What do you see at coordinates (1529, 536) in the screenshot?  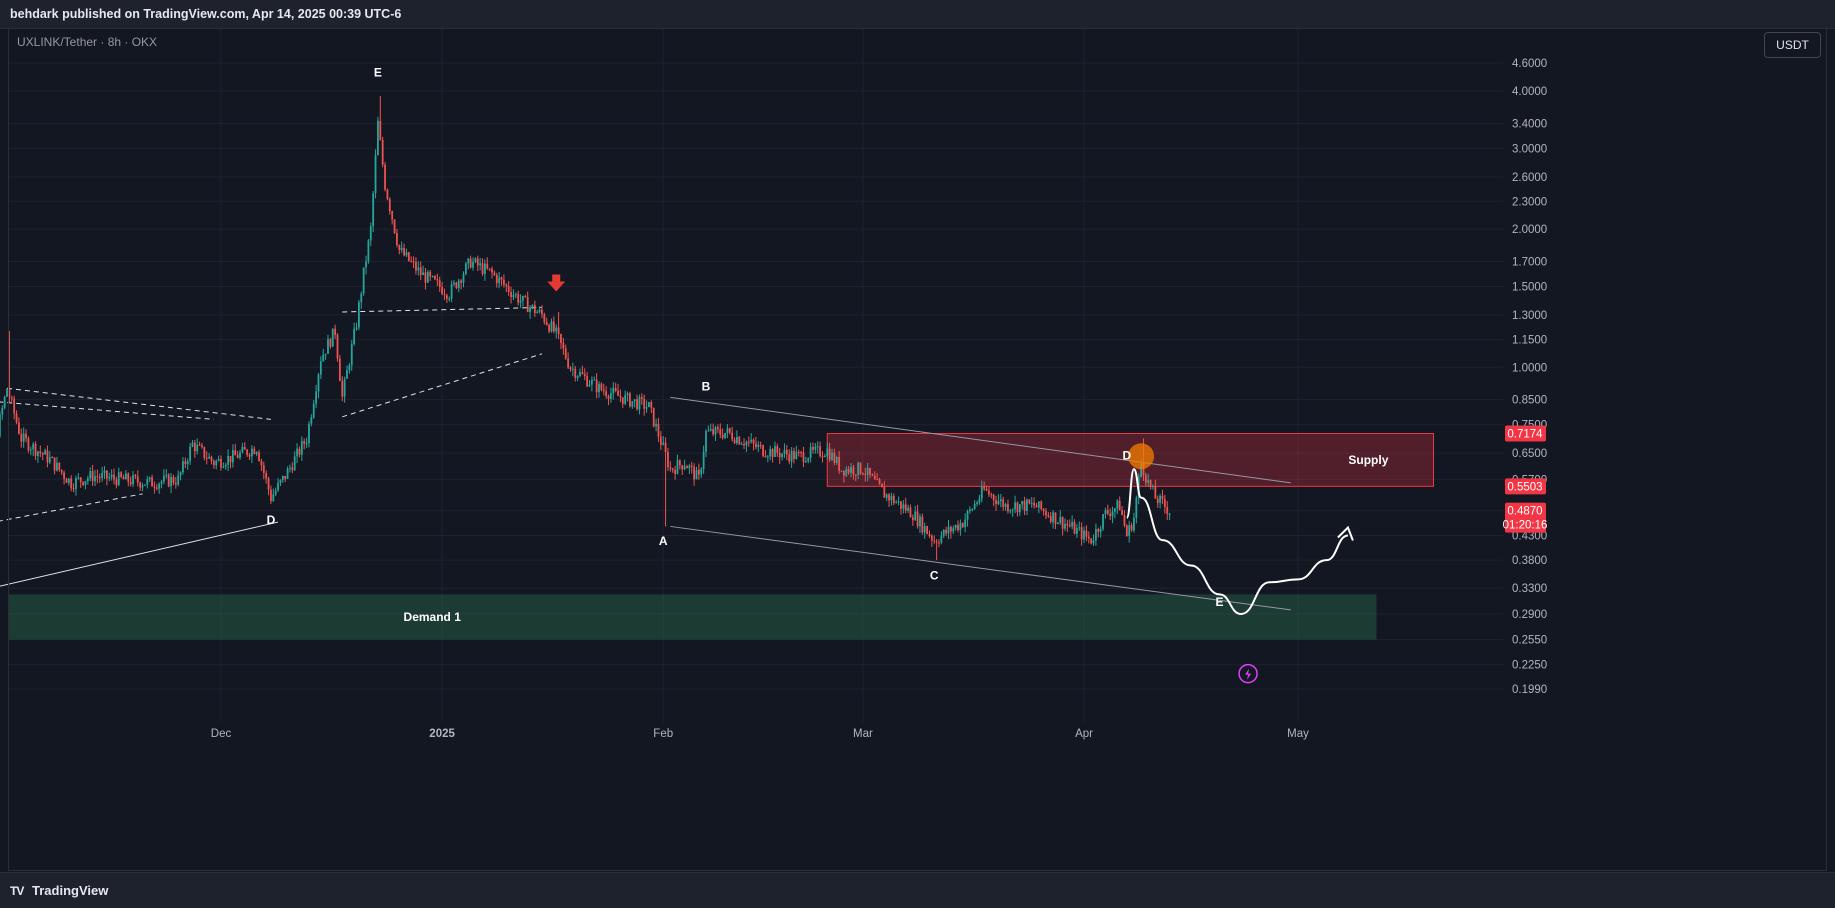 I see `price-tick: 0.4300` at bounding box center [1529, 536].